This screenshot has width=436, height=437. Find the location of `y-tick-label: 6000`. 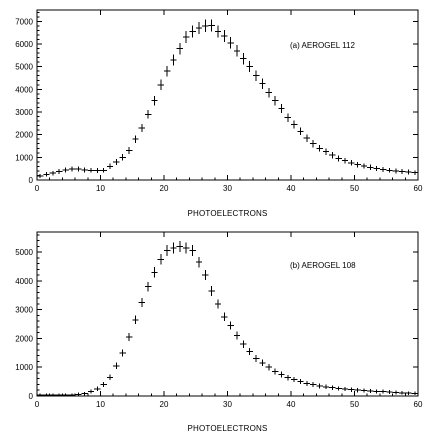

y-tick-label: 6000 is located at coordinates (24, 44).